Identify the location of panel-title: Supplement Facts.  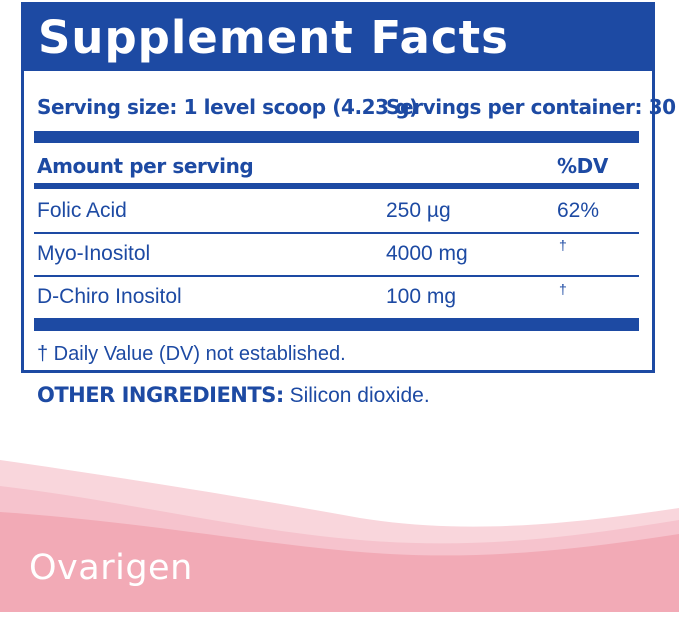
(338, 38).